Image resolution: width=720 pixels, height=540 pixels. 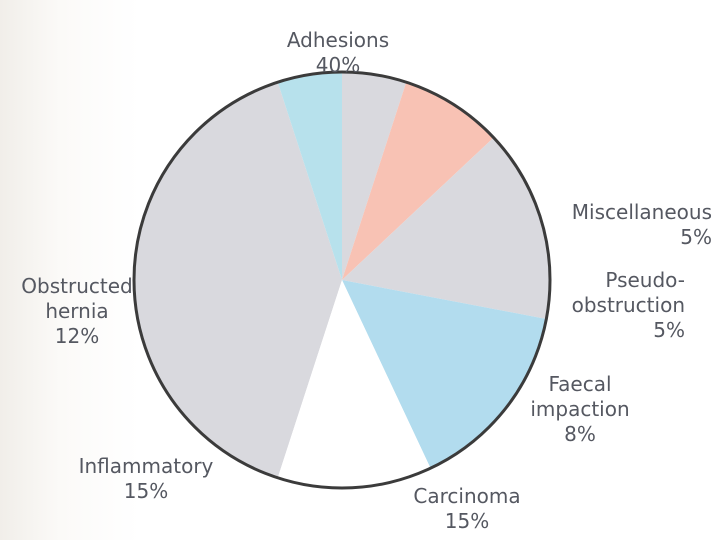 I want to click on pie-slice-faecal-impaction, so click(x=418, y=181).